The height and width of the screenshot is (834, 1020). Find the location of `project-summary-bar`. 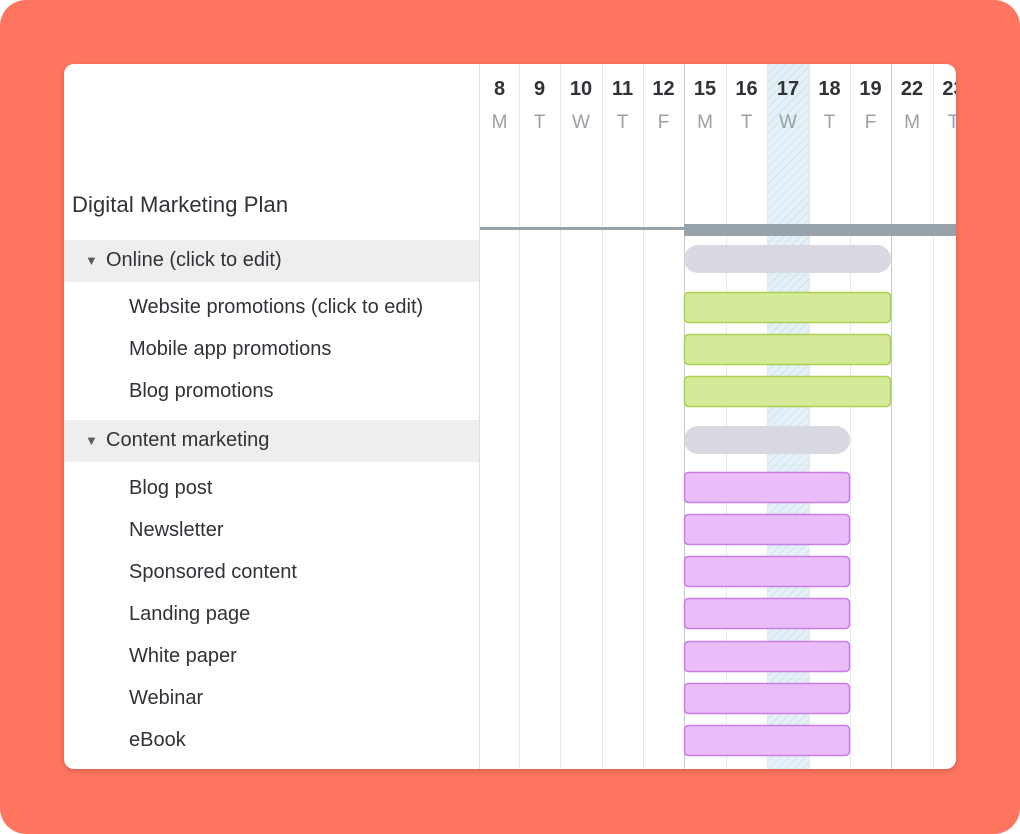

project-summary-bar is located at coordinates (820, 230).